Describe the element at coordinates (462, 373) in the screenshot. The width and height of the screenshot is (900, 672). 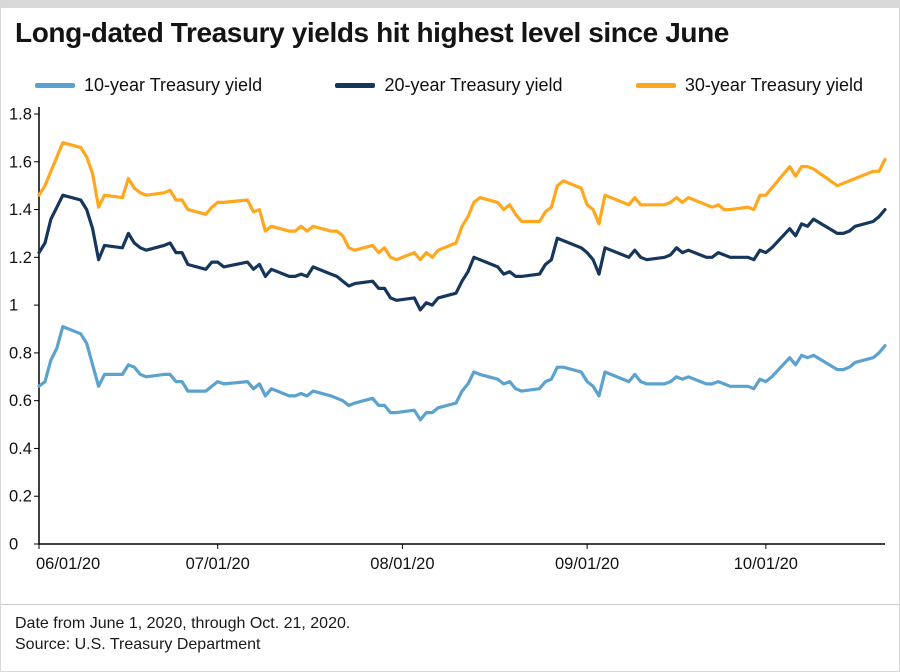
I see `series-line-10-year` at that location.